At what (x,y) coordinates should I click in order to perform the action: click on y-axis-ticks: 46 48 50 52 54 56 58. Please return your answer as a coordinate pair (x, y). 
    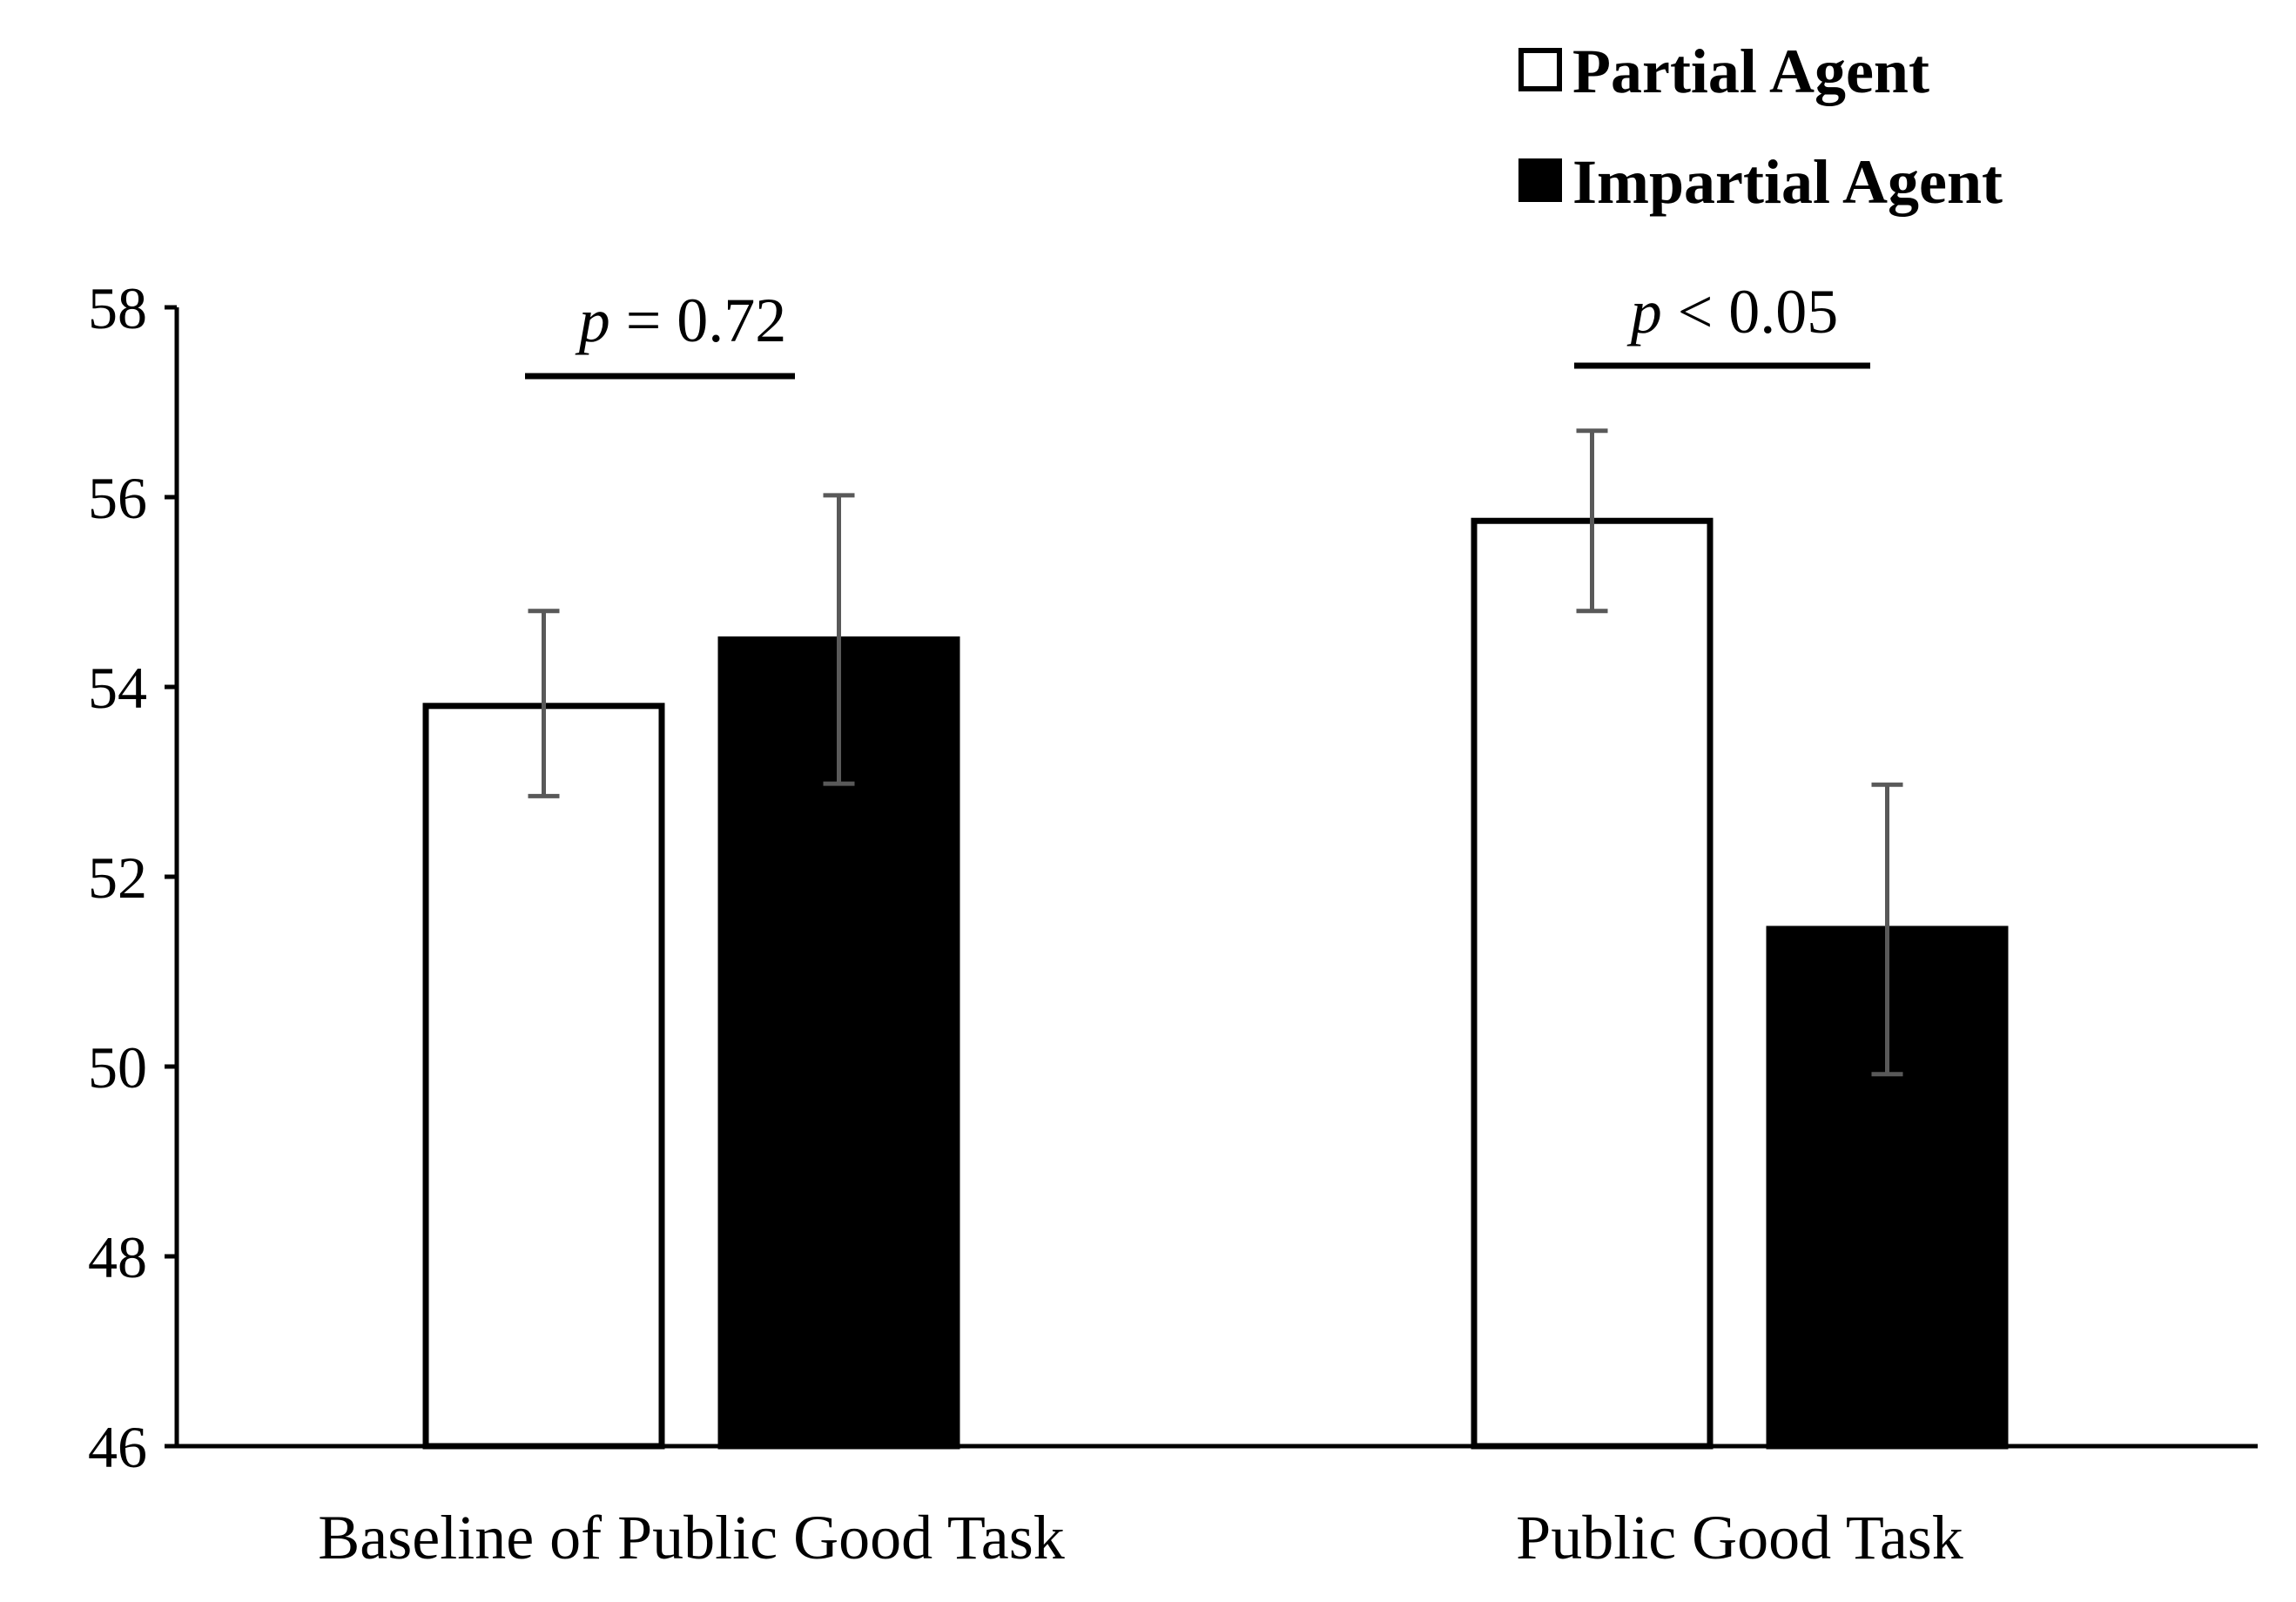
    Looking at the image, I should click on (133, 877).